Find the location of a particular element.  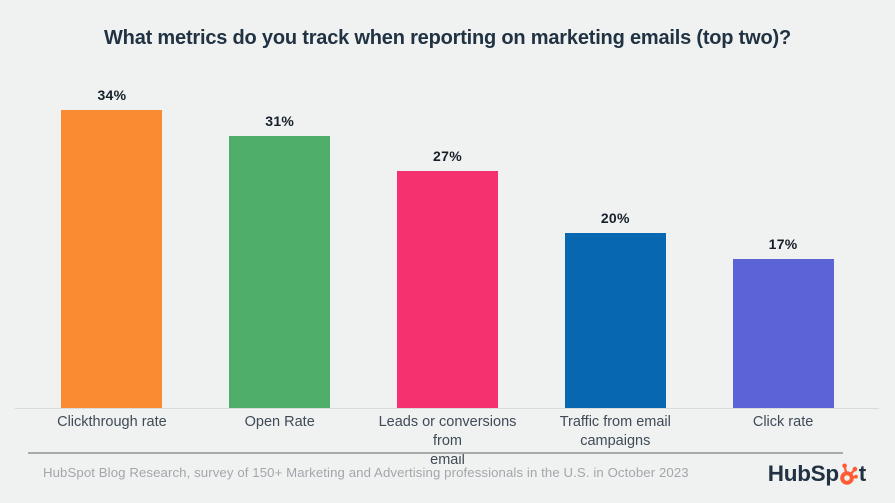

logo-text-before: HubSp is located at coordinates (803, 473).